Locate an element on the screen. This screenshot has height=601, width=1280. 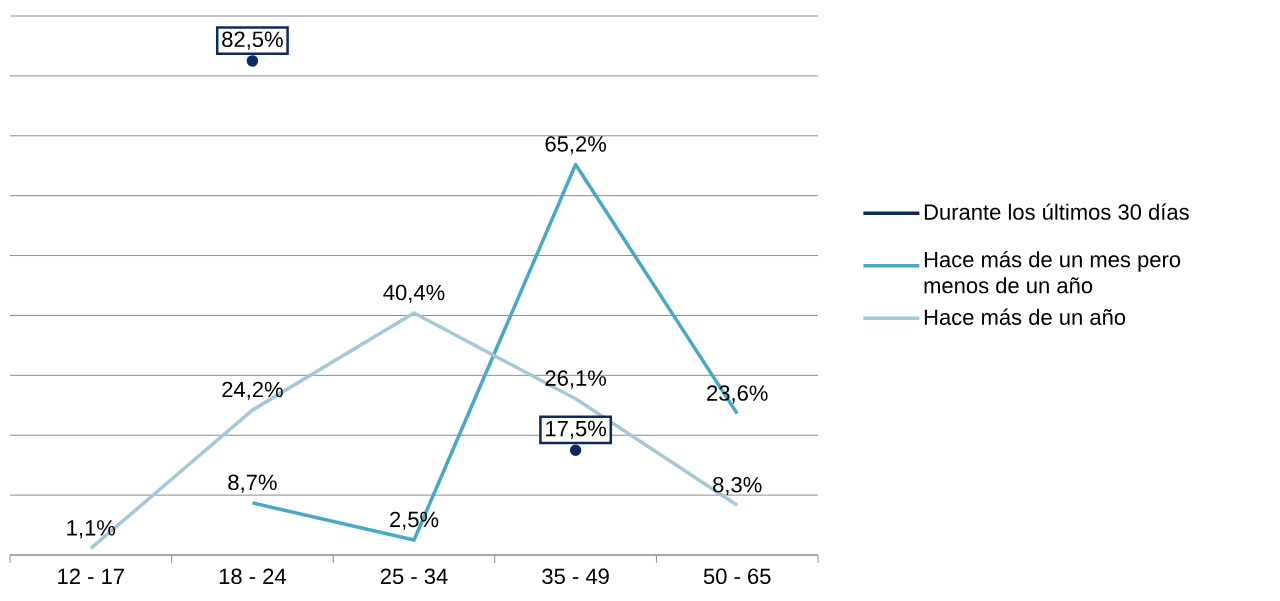
data-label: 40,4% is located at coordinates (414, 293).